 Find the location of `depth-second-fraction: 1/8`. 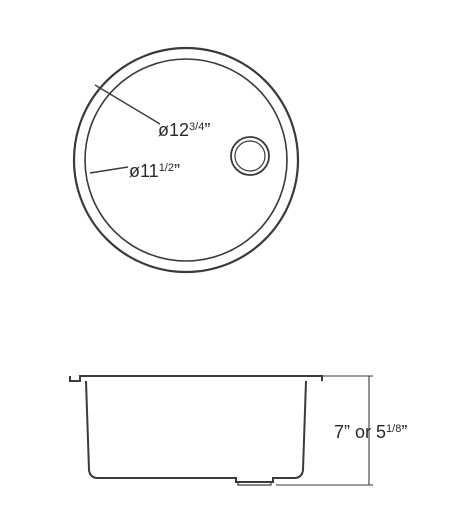

depth-second-fraction: 1/8 is located at coordinates (393, 429).